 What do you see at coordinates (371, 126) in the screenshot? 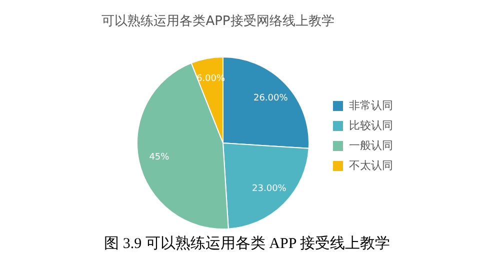
I see `legend-label: 比较认同` at bounding box center [371, 126].